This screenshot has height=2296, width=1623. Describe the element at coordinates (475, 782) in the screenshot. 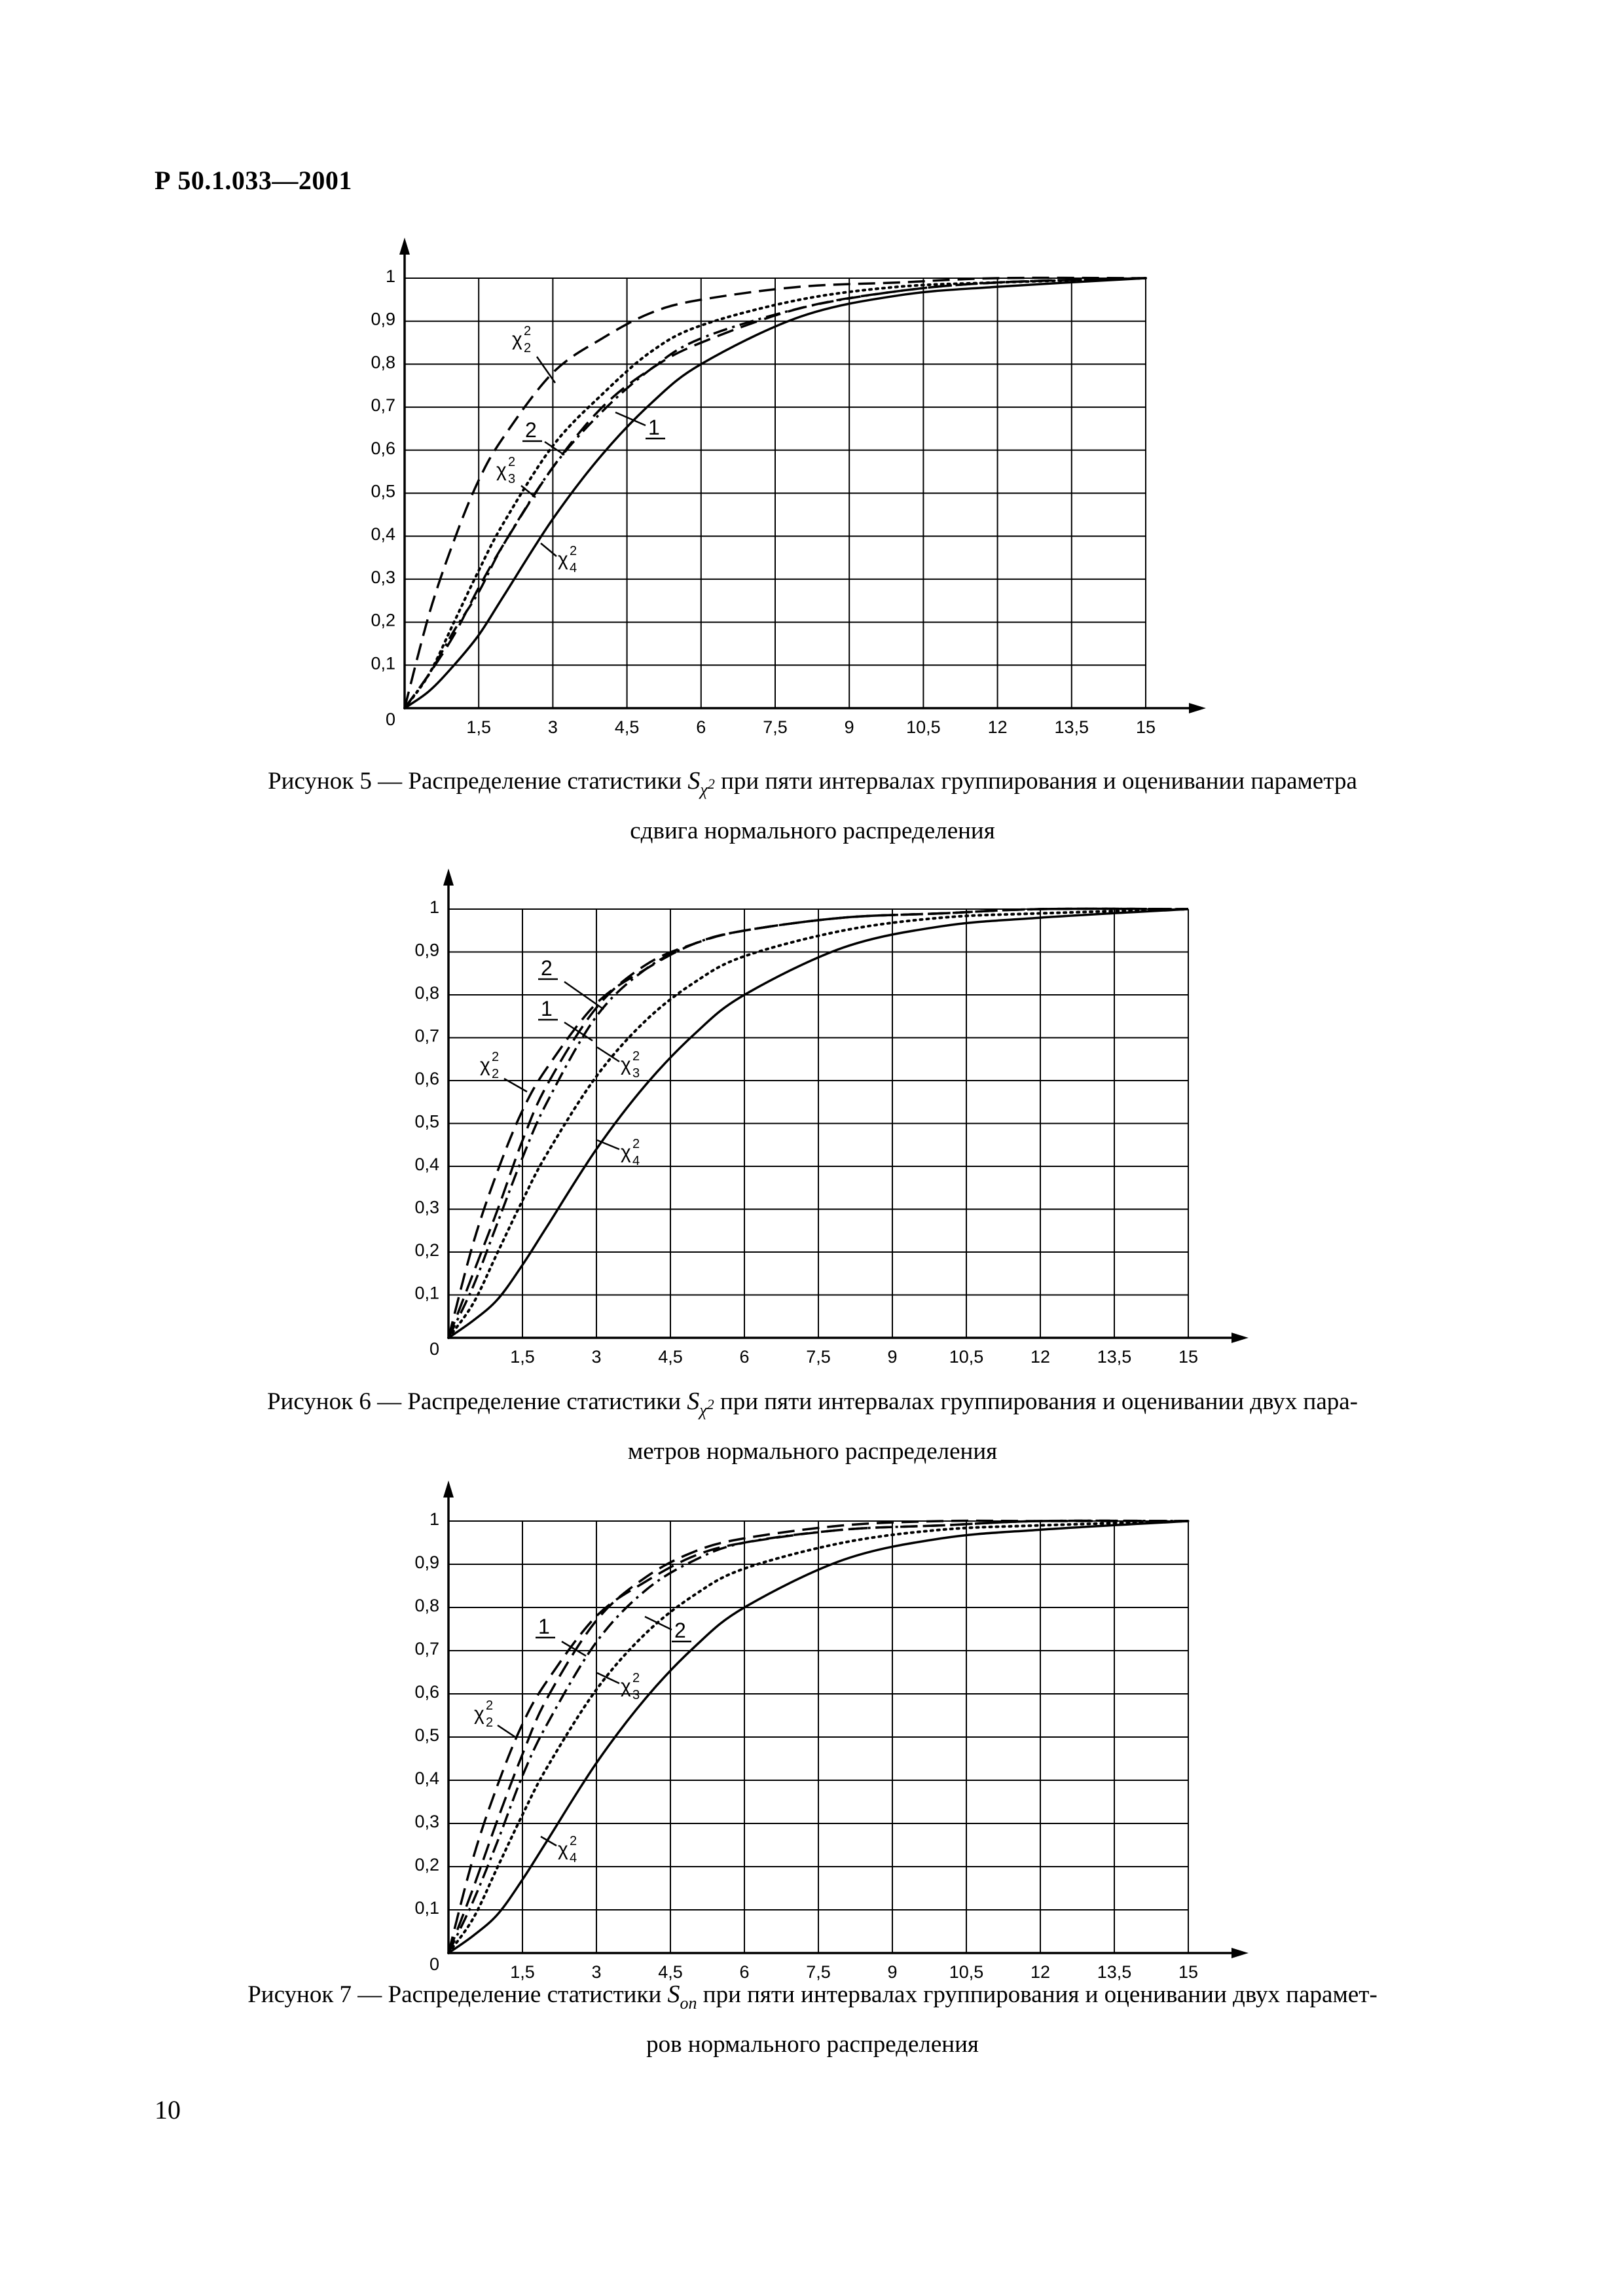

I see `caption-lead: Рисунок 5 — Распределение статистики` at that location.